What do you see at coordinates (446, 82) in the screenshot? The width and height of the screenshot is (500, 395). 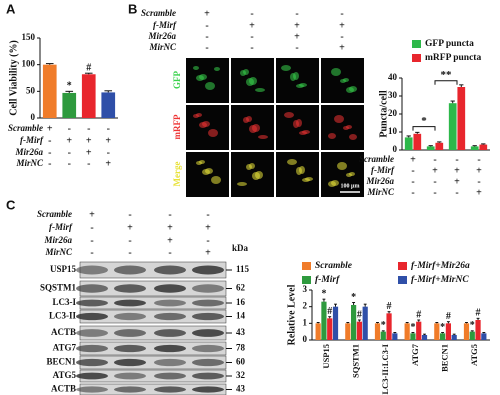 I see `bracket` at bounding box center [446, 82].